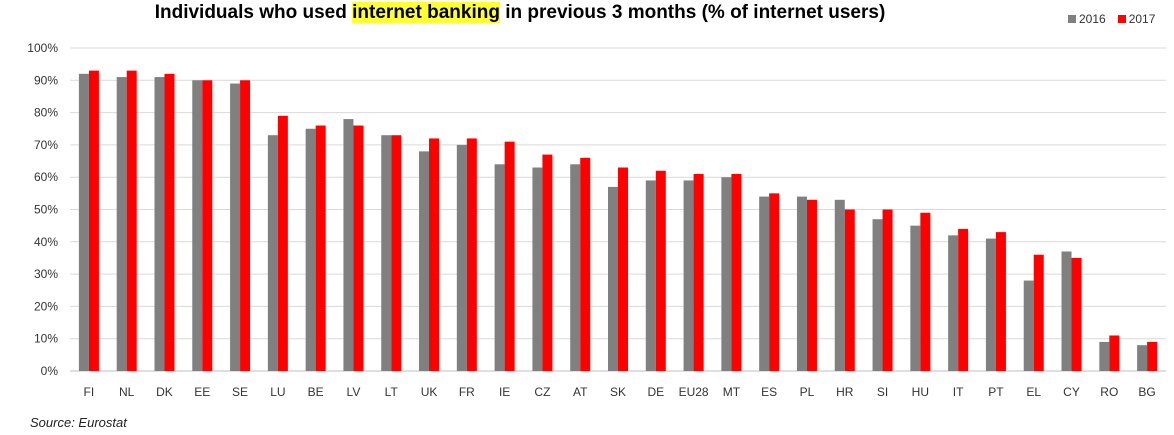 This screenshot has width=1174, height=435. I want to click on y-tick-label: 50%, so click(46, 210).